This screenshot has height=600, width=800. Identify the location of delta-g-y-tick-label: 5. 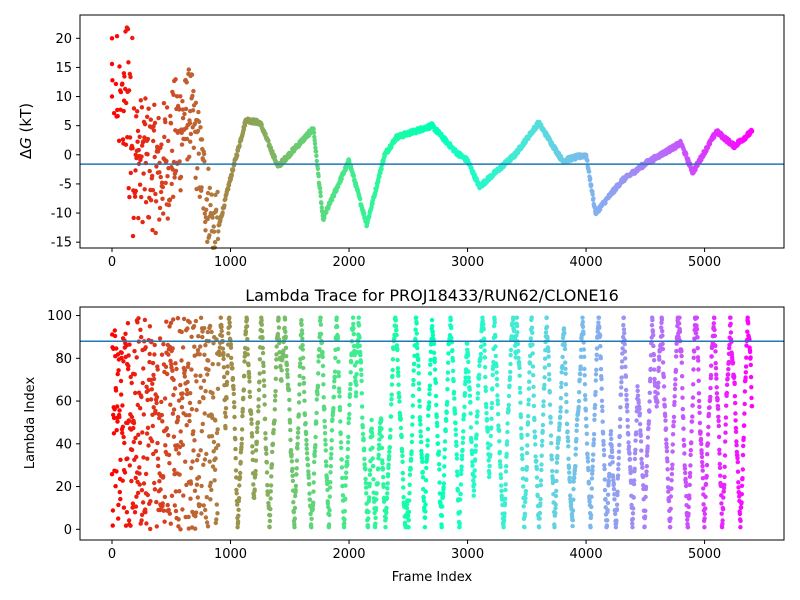
(68, 126).